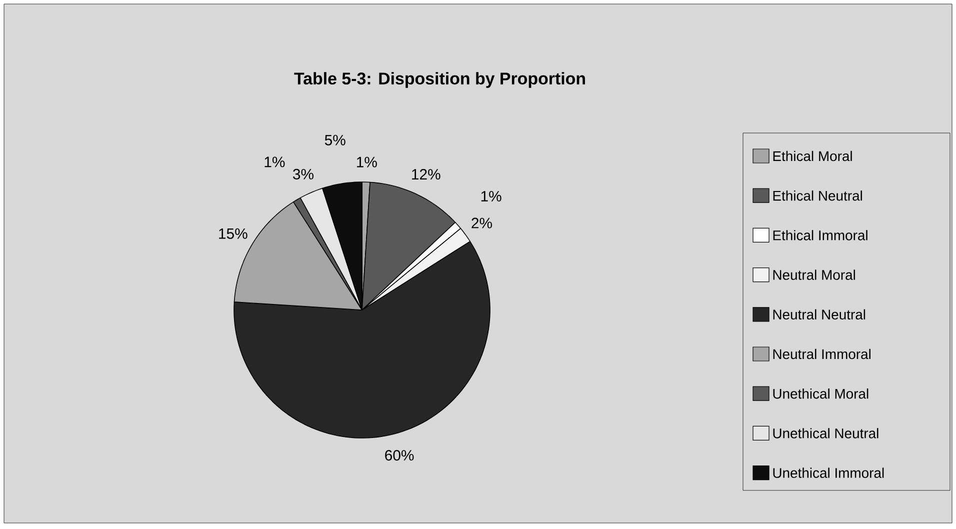  Describe the element at coordinates (233, 233) in the screenshot. I see `data-label: 15%` at that location.